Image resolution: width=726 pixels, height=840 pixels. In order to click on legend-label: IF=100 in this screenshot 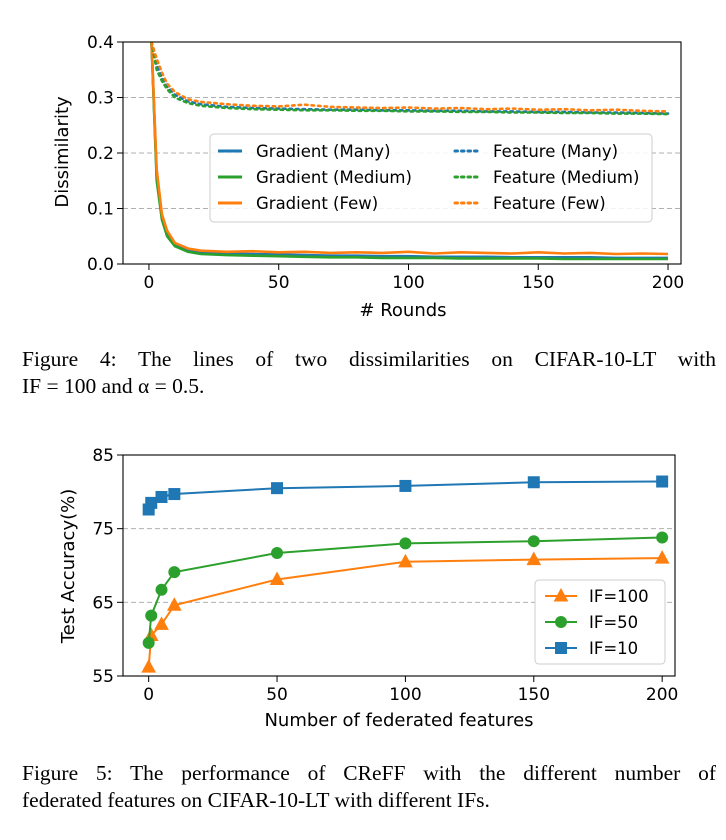, I will do `click(619, 596)`.